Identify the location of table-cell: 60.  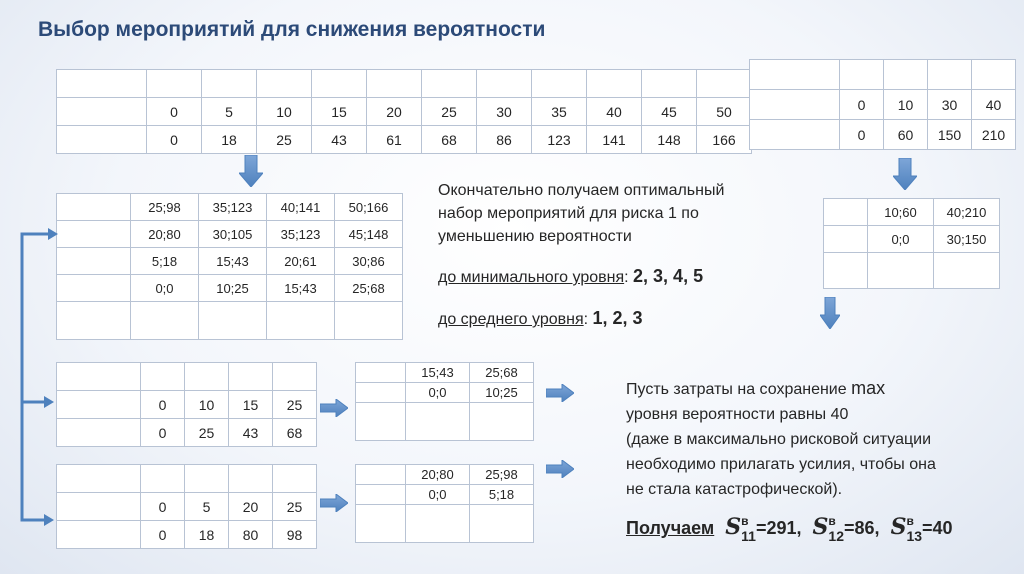
(905, 134).